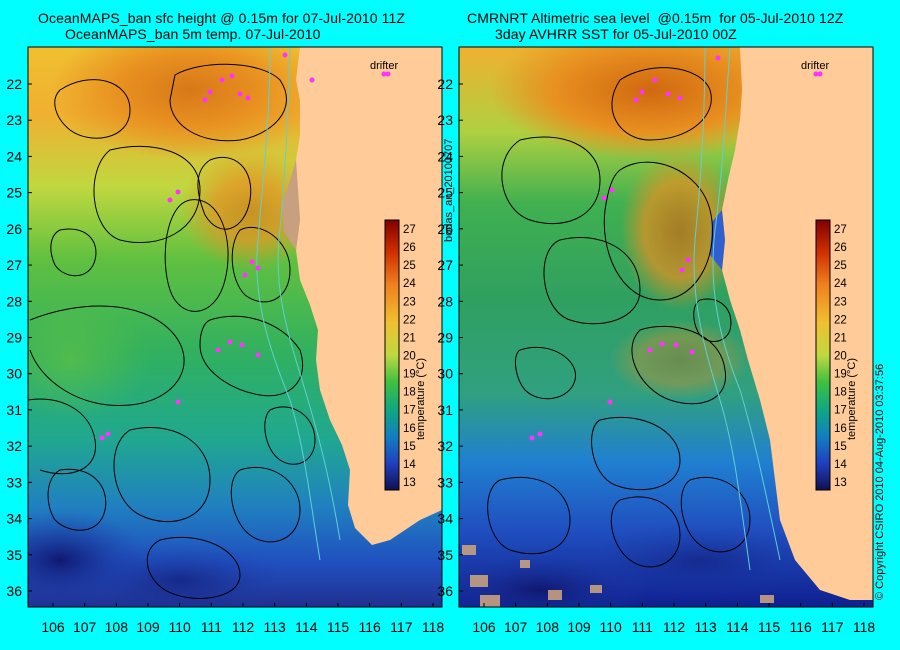 The image size is (900, 650). Describe the element at coordinates (409, 266) in the screenshot. I see `left-colorbar-tick-label: 25` at that location.